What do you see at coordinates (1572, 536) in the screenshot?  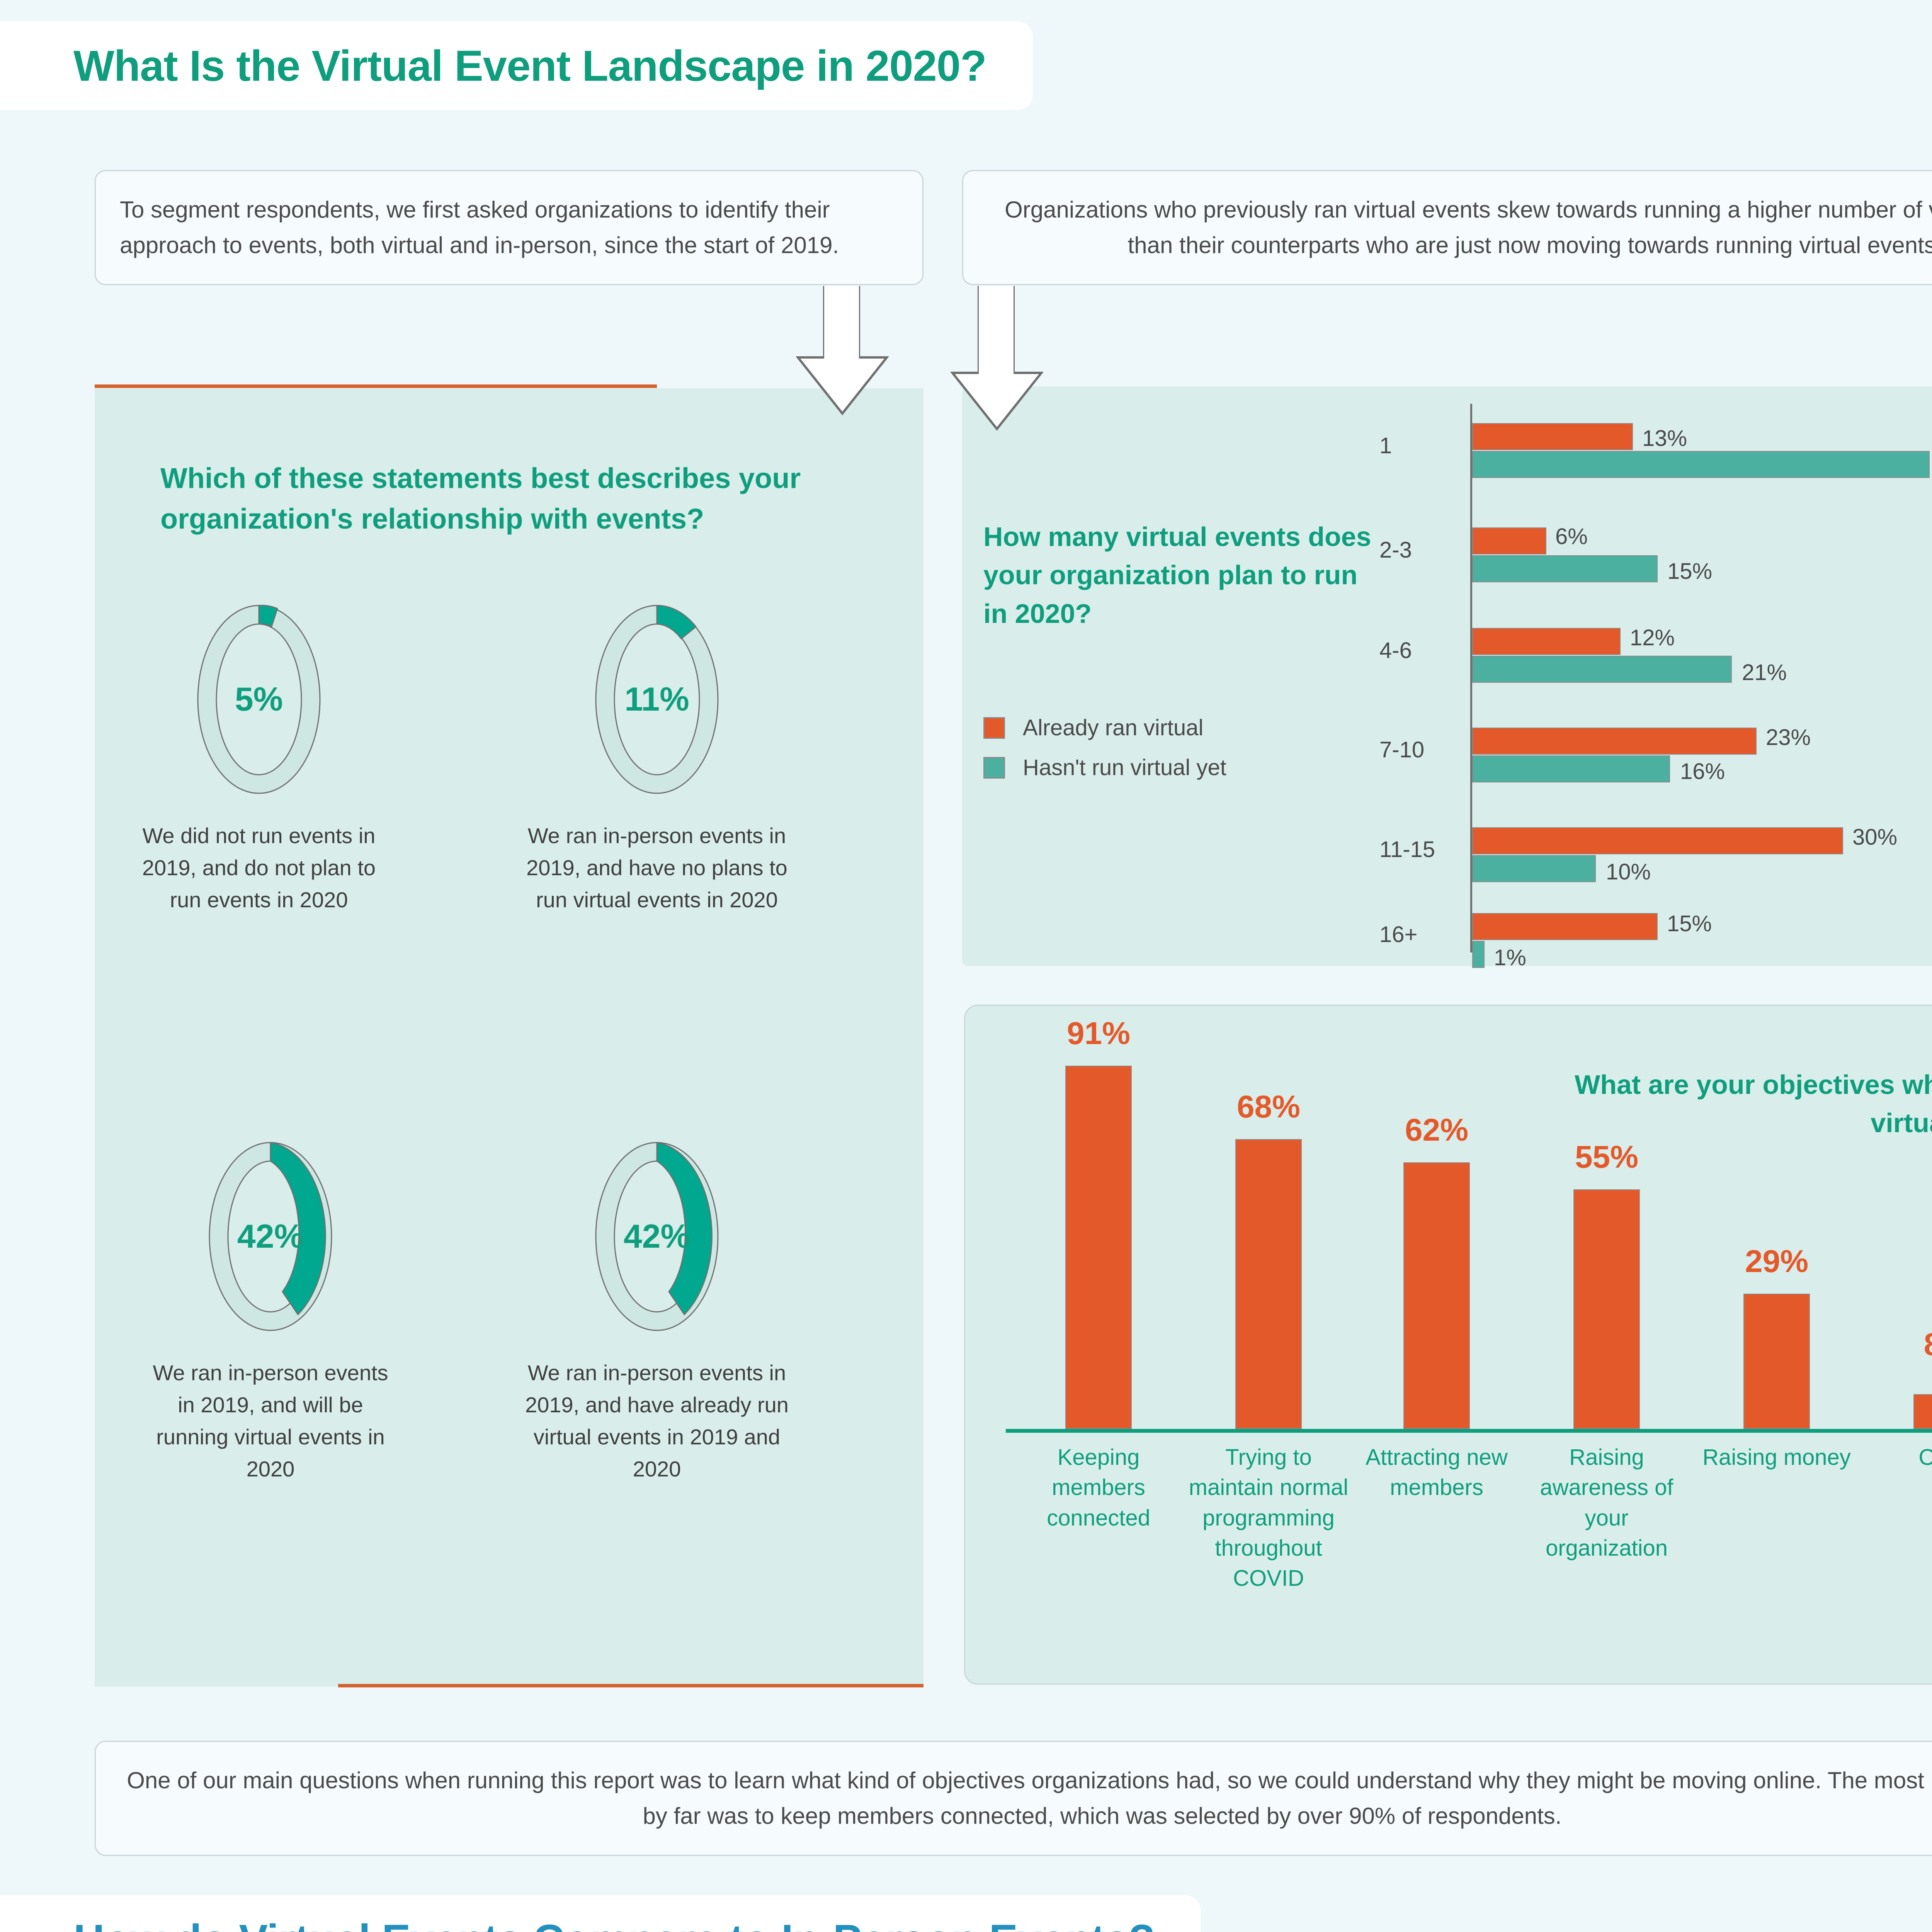 I see `hbar-label-1-orange: 6%` at bounding box center [1572, 536].